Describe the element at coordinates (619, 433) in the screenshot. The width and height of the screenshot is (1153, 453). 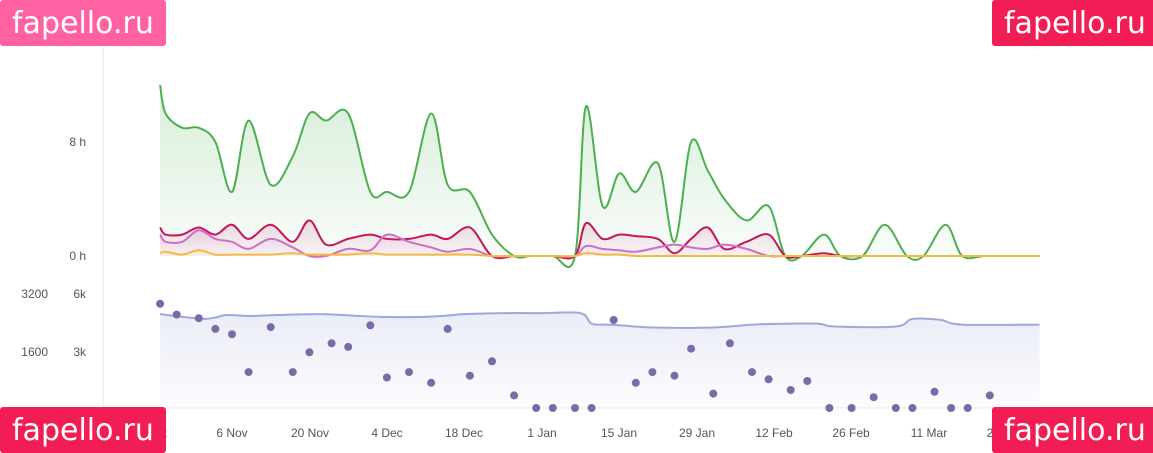
I see `x-tick-label: 15 Jan` at that location.